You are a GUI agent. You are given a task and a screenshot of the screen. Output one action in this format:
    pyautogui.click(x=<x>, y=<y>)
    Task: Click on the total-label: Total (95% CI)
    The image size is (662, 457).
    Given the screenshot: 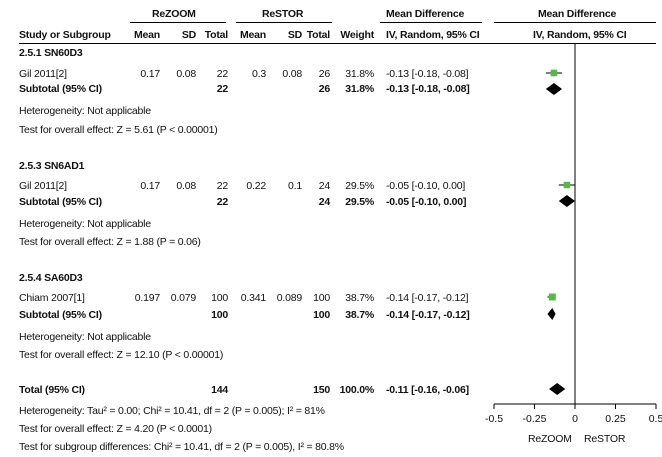 What is the action you would take?
    pyautogui.click(x=52, y=390)
    